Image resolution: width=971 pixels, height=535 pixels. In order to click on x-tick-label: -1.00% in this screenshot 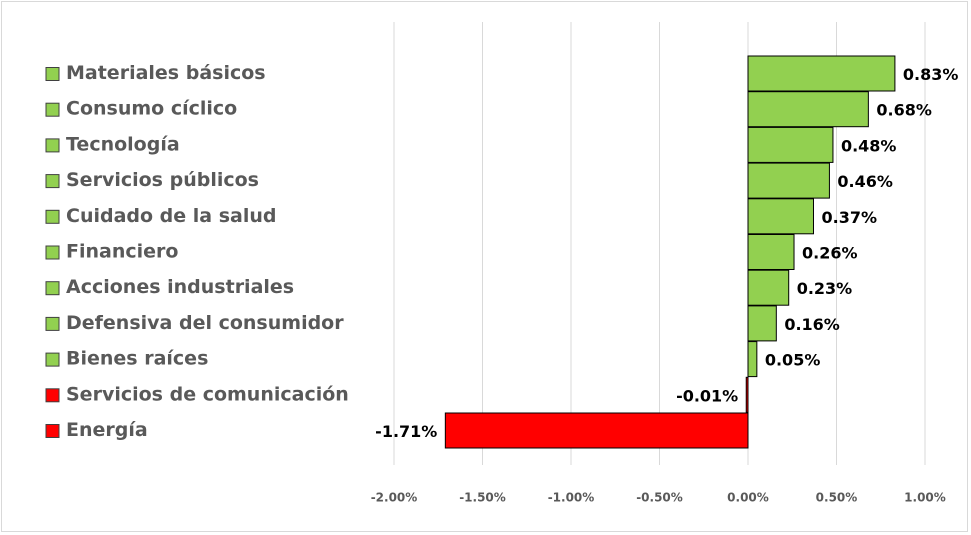, I will do `click(571, 498)`.